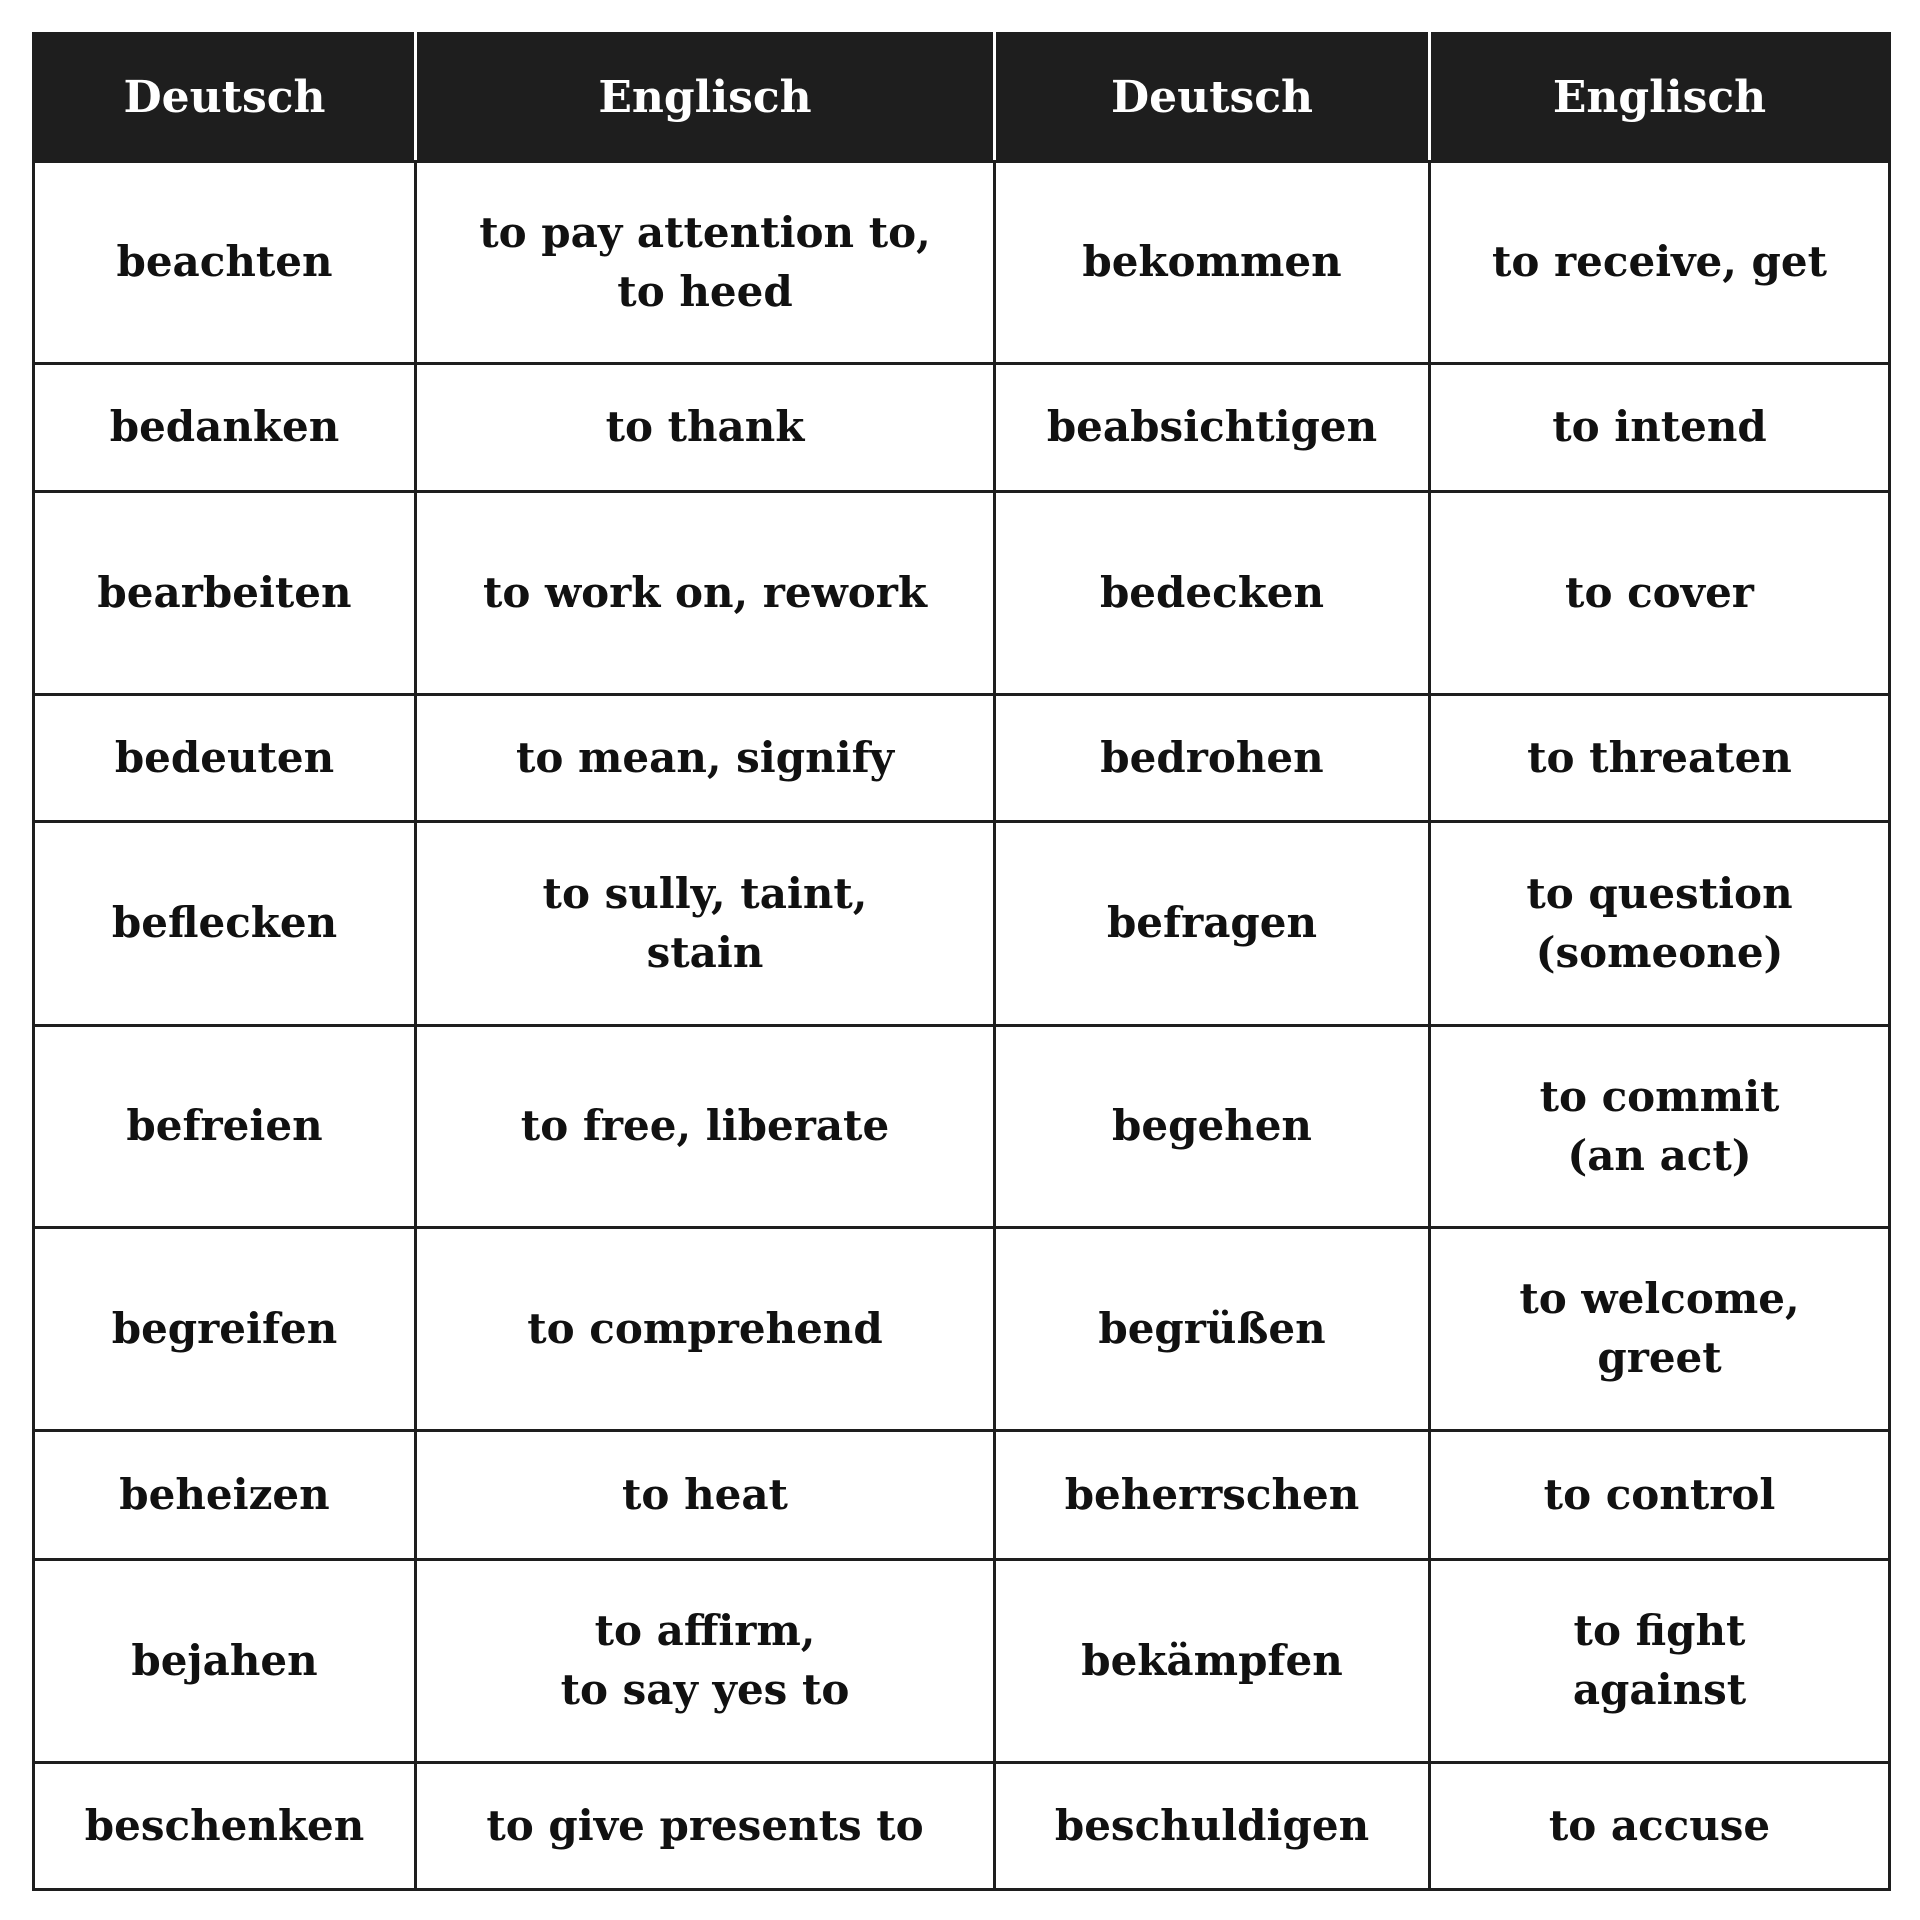 The image size is (1920, 1920). What do you see at coordinates (1212, 923) in the screenshot?
I see `german-word: befragen` at bounding box center [1212, 923].